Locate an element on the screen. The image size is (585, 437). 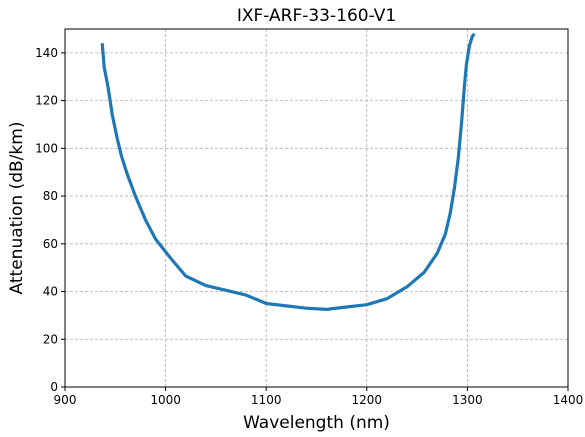
y-tick-label: 120 is located at coordinates (46, 101).